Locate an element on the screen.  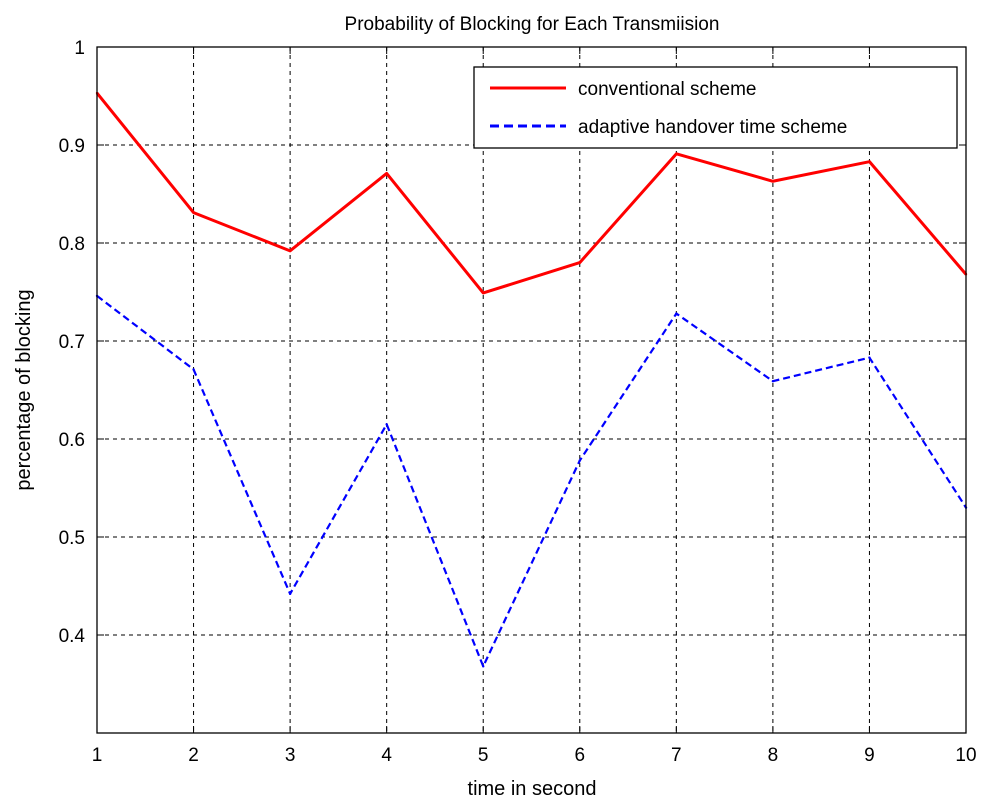
x-tick-label: 8 is located at coordinates (773, 755).